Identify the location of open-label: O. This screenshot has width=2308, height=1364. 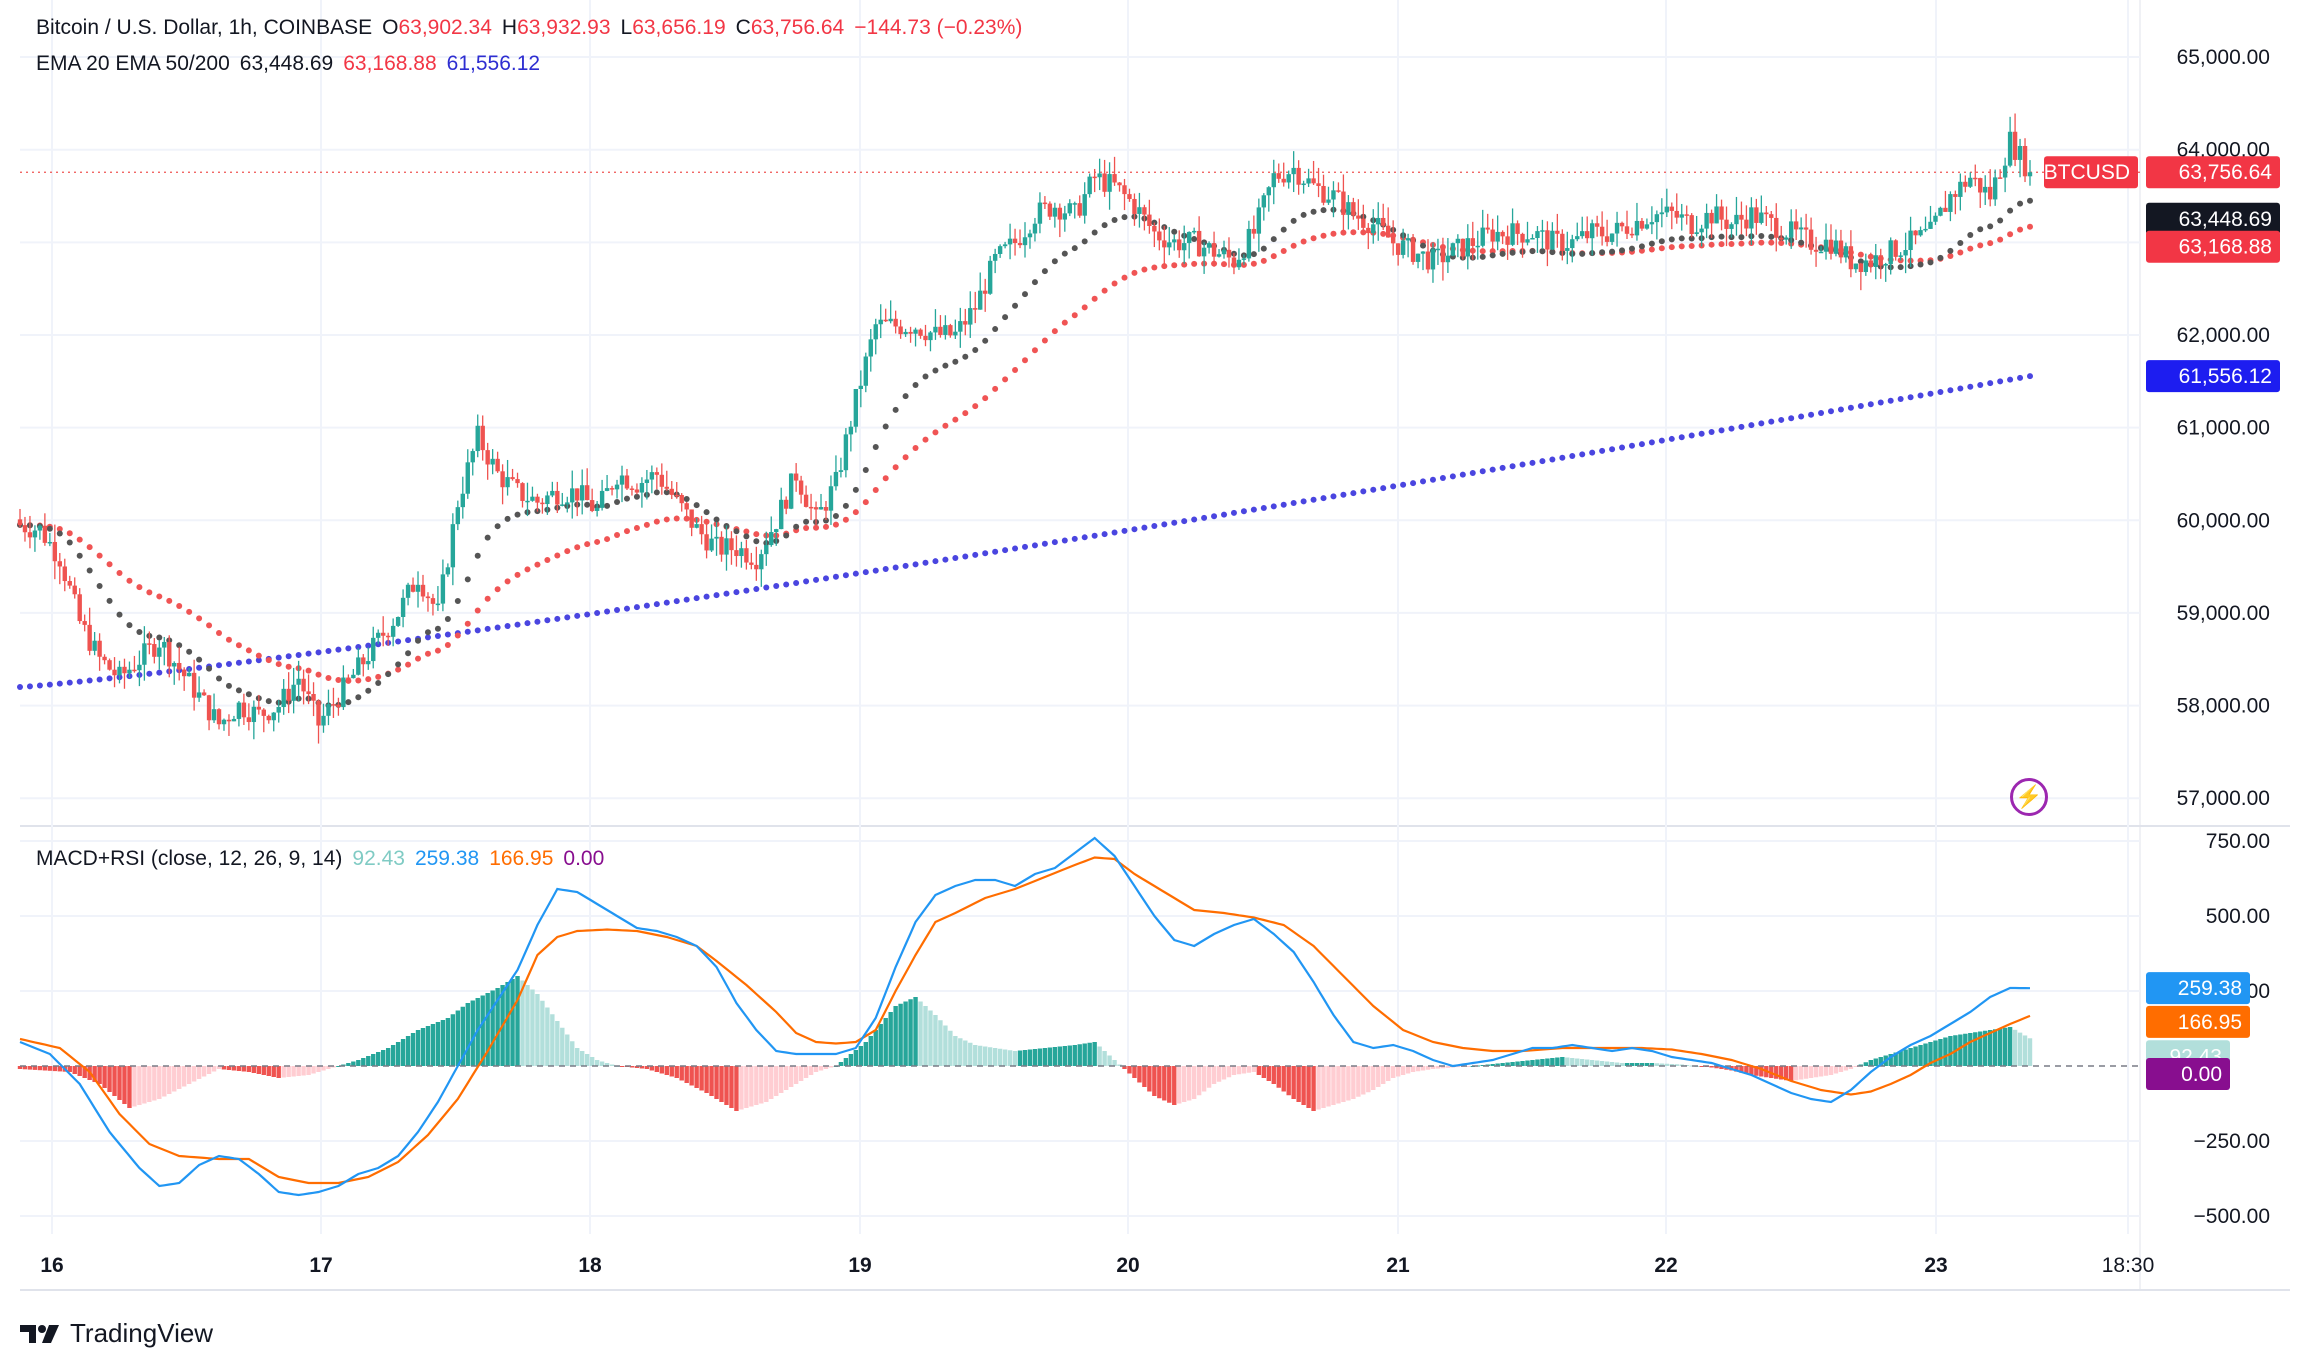
(390, 27).